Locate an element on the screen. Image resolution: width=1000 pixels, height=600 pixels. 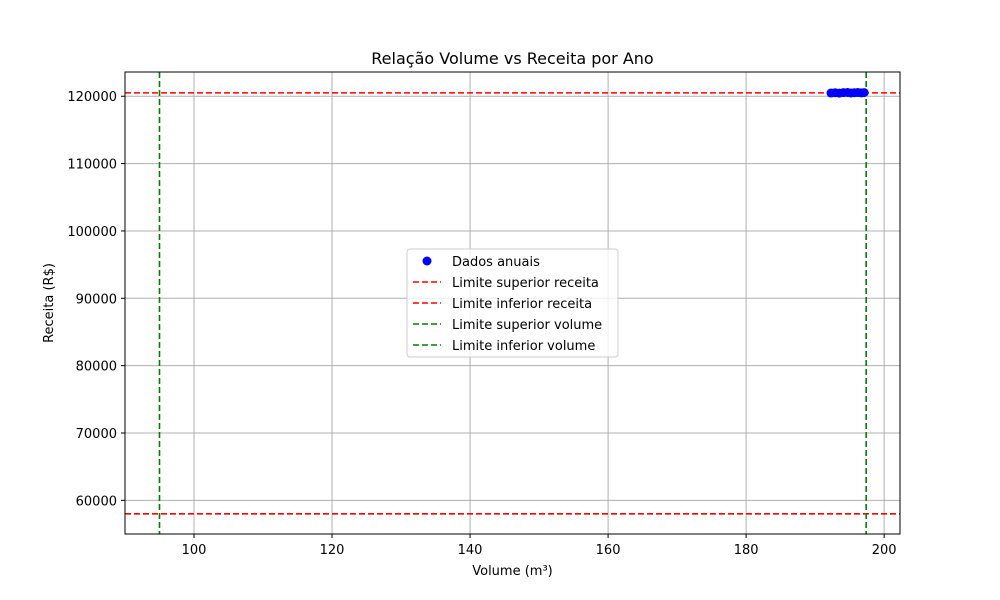
scatter-point is located at coordinates (864, 93).